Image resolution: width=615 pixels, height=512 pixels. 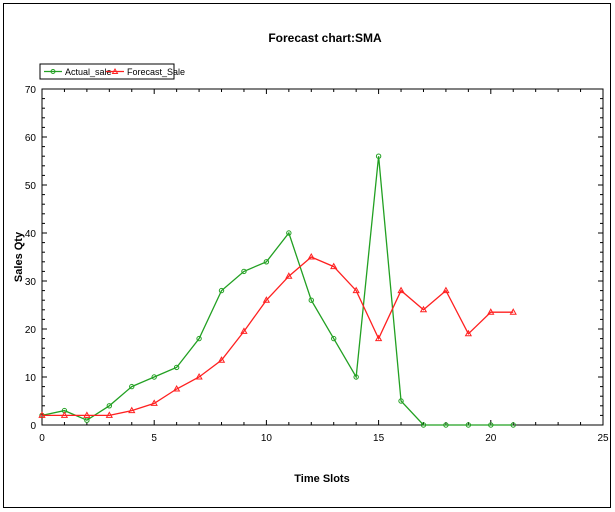 I want to click on x-tick-label: 0, so click(x=42, y=438).